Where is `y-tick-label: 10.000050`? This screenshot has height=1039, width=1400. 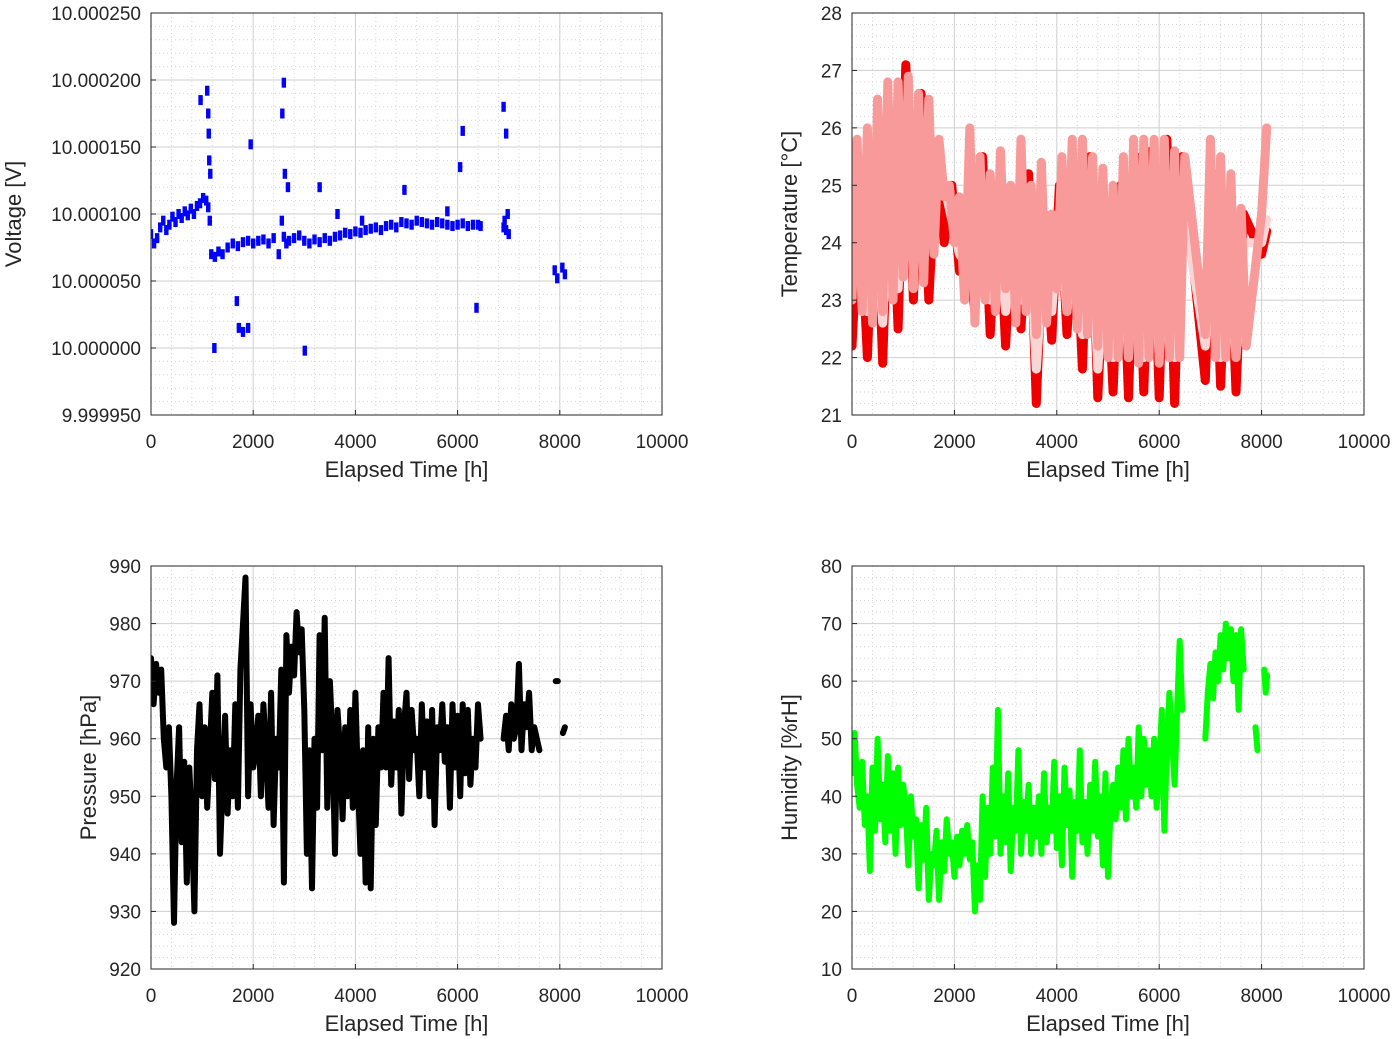
y-tick-label: 10.000050 is located at coordinates (96, 282).